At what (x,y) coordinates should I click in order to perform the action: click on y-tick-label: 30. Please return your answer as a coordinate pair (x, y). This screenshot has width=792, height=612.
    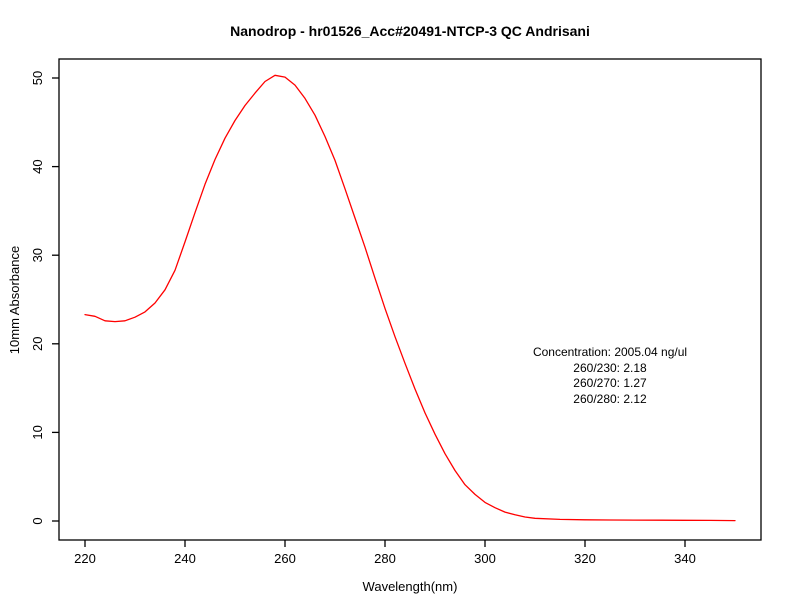
    Looking at the image, I should click on (37, 255).